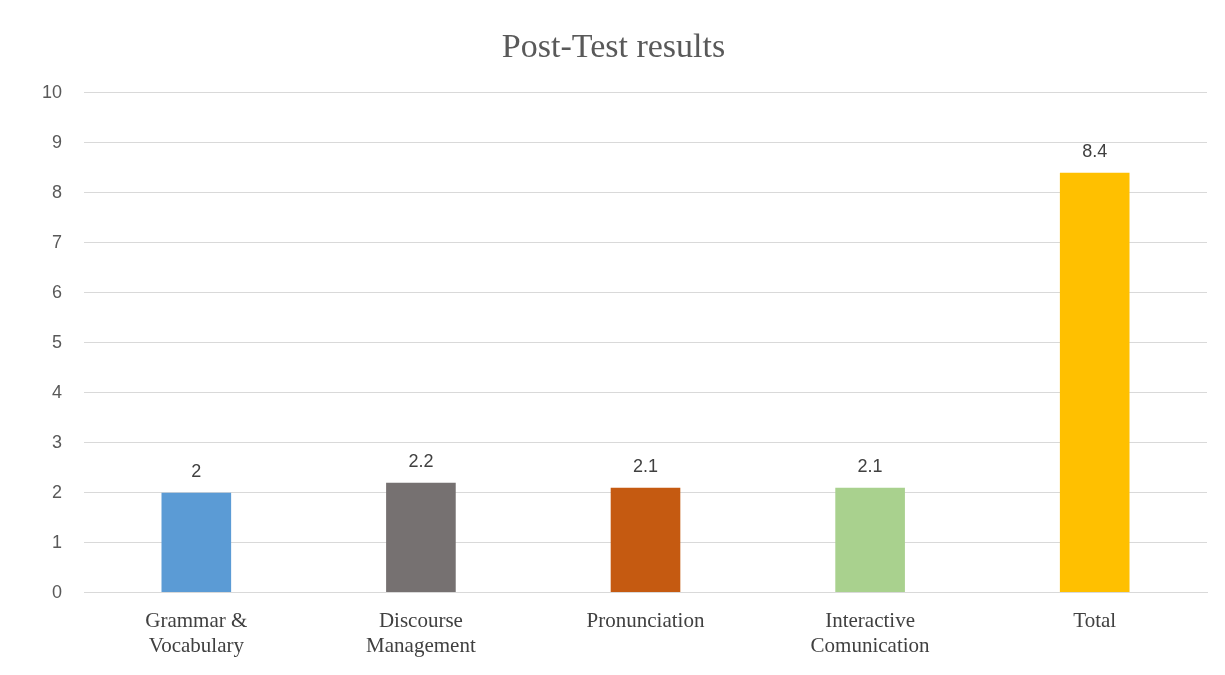 The width and height of the screenshot is (1225, 675). What do you see at coordinates (57, 591) in the screenshot?
I see `y-tick-label: 0` at bounding box center [57, 591].